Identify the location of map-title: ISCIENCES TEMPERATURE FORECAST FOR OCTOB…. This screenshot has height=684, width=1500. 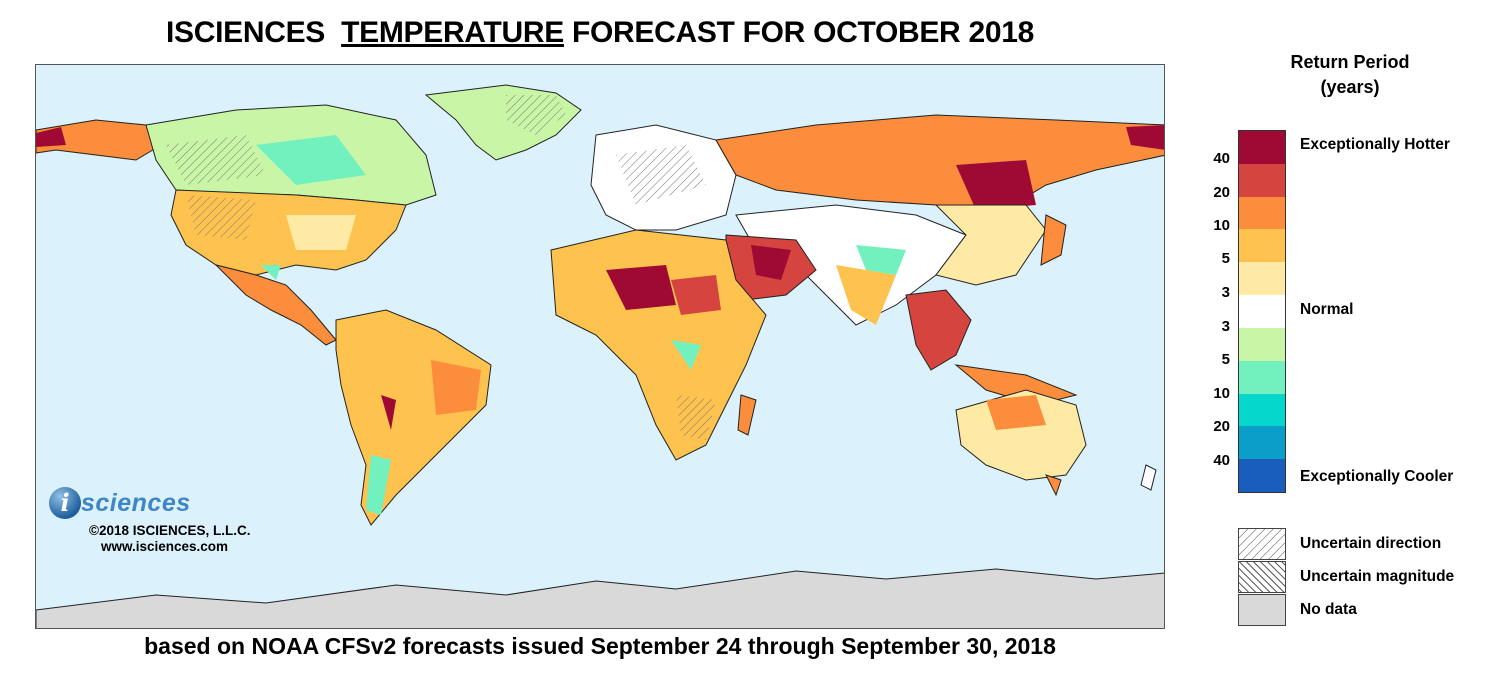
(600, 33).